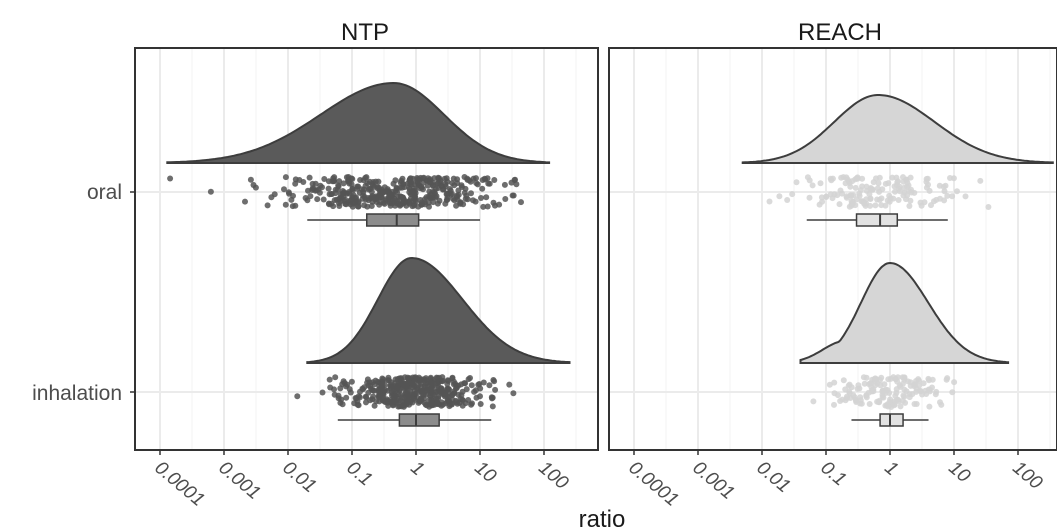 The width and height of the screenshot is (1057, 531). I want to click on x-tick-label: 10, so click(485, 472).